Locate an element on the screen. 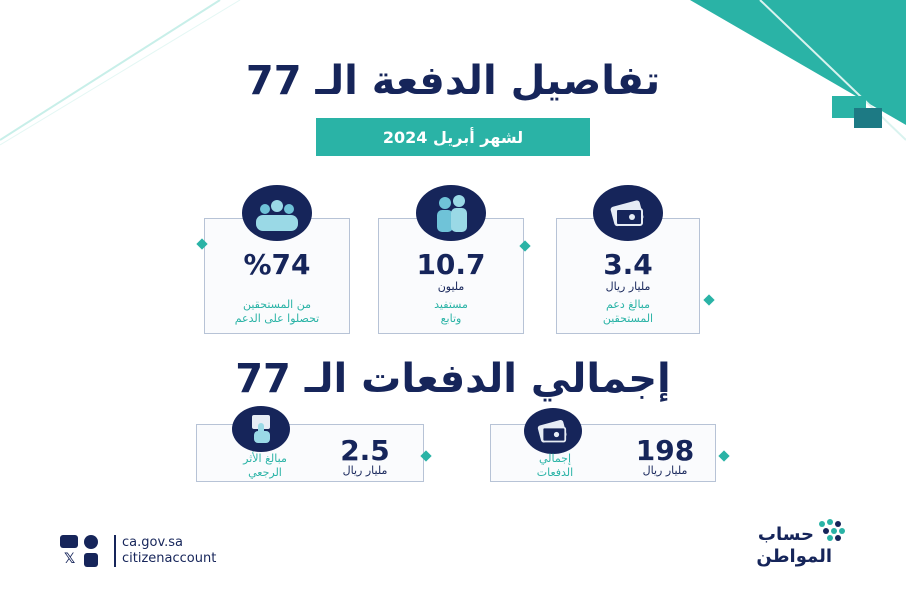 The image size is (906, 601). logo-line2: المواطن is located at coordinates (794, 556).